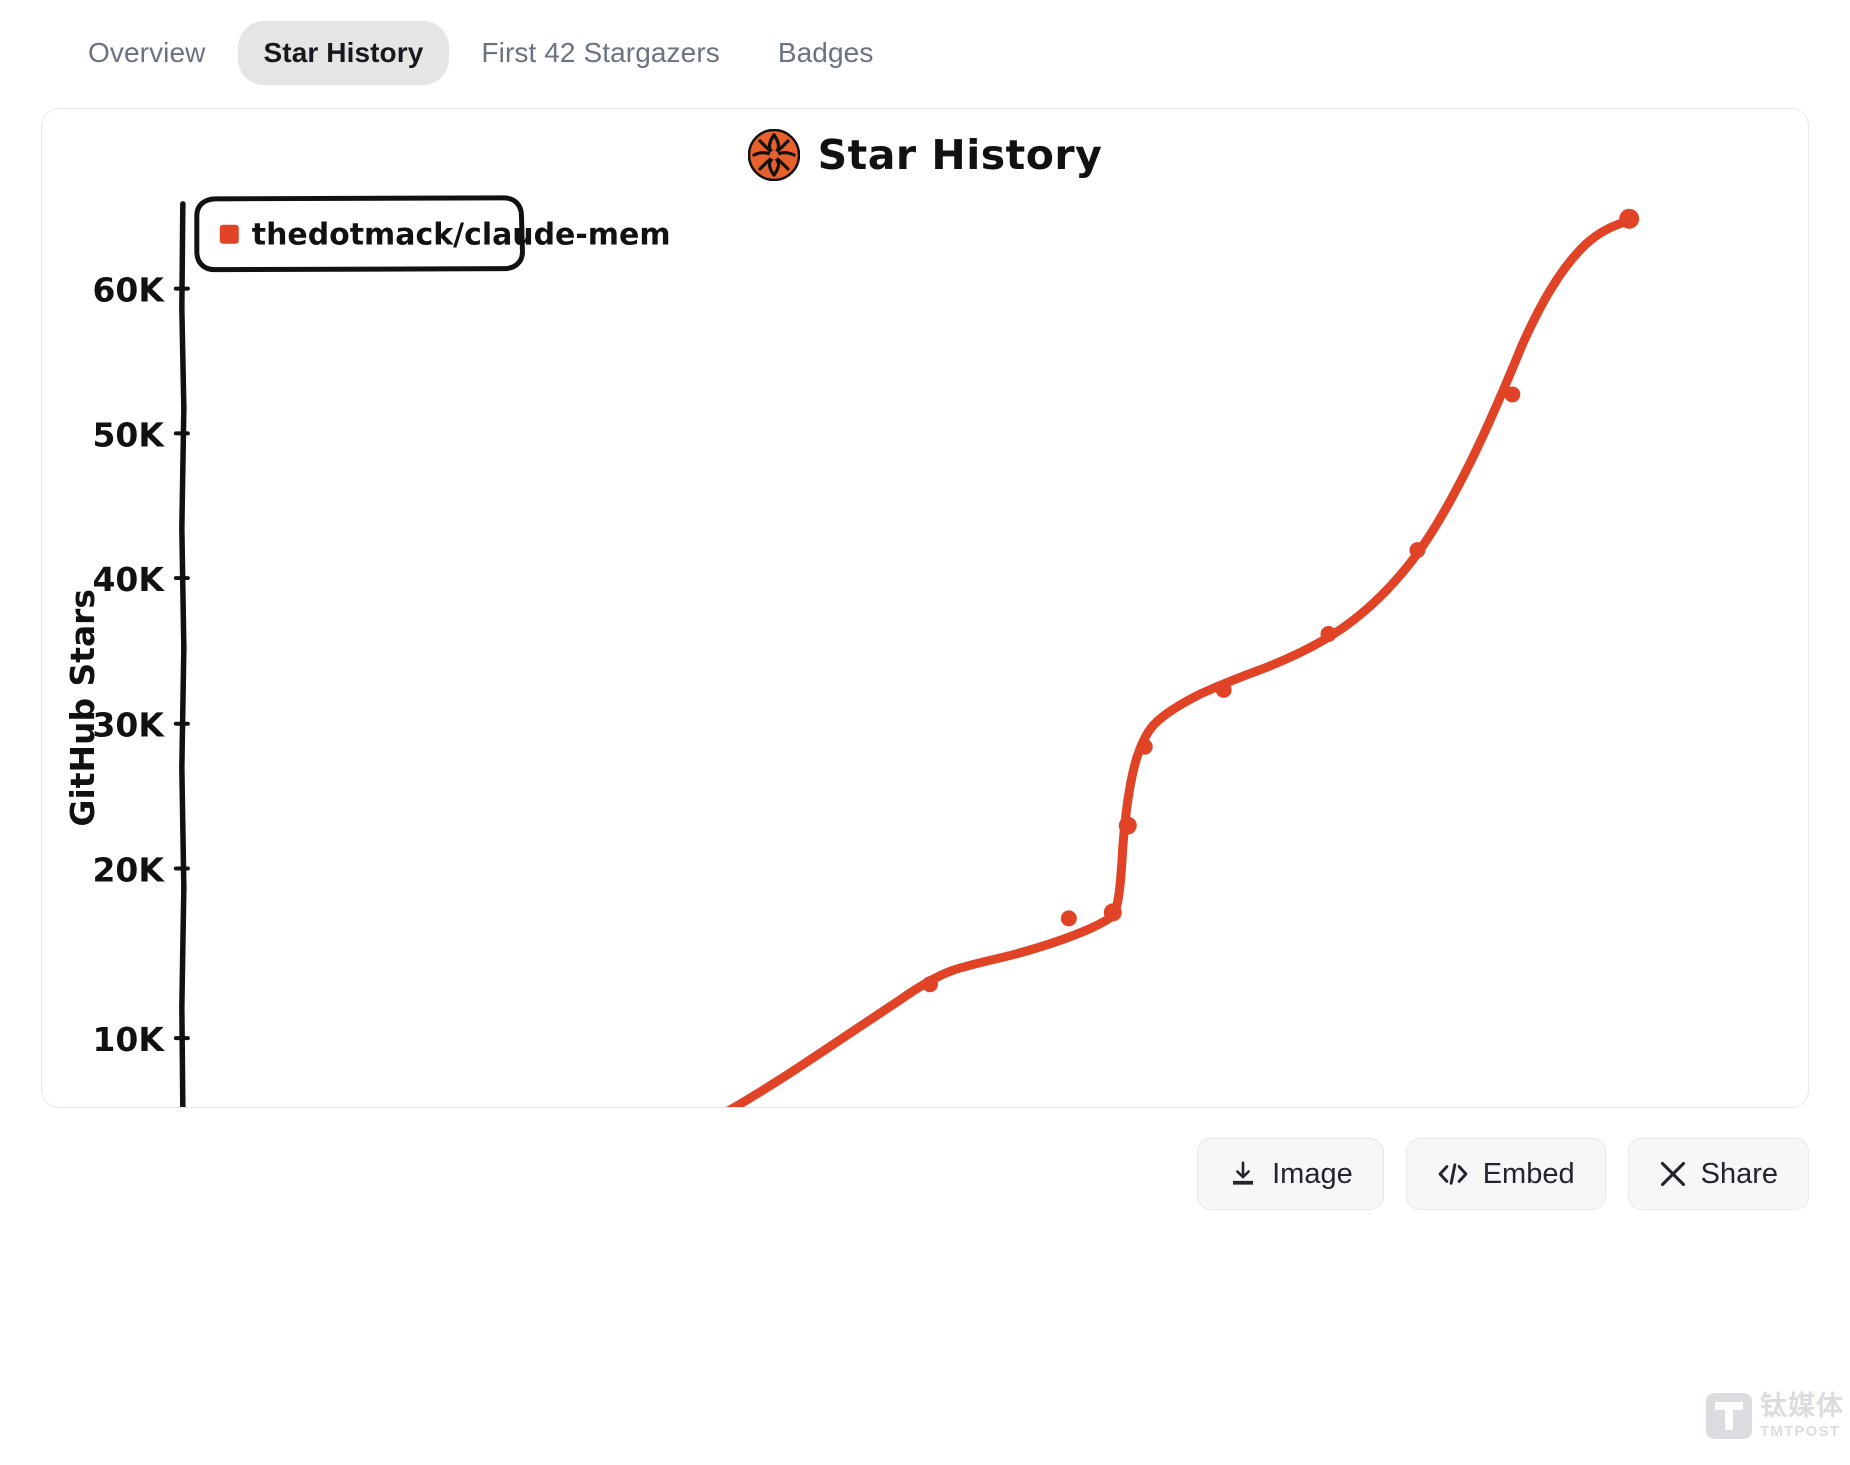  Describe the element at coordinates (1243, 1173) in the screenshot. I see `download-icon` at that location.